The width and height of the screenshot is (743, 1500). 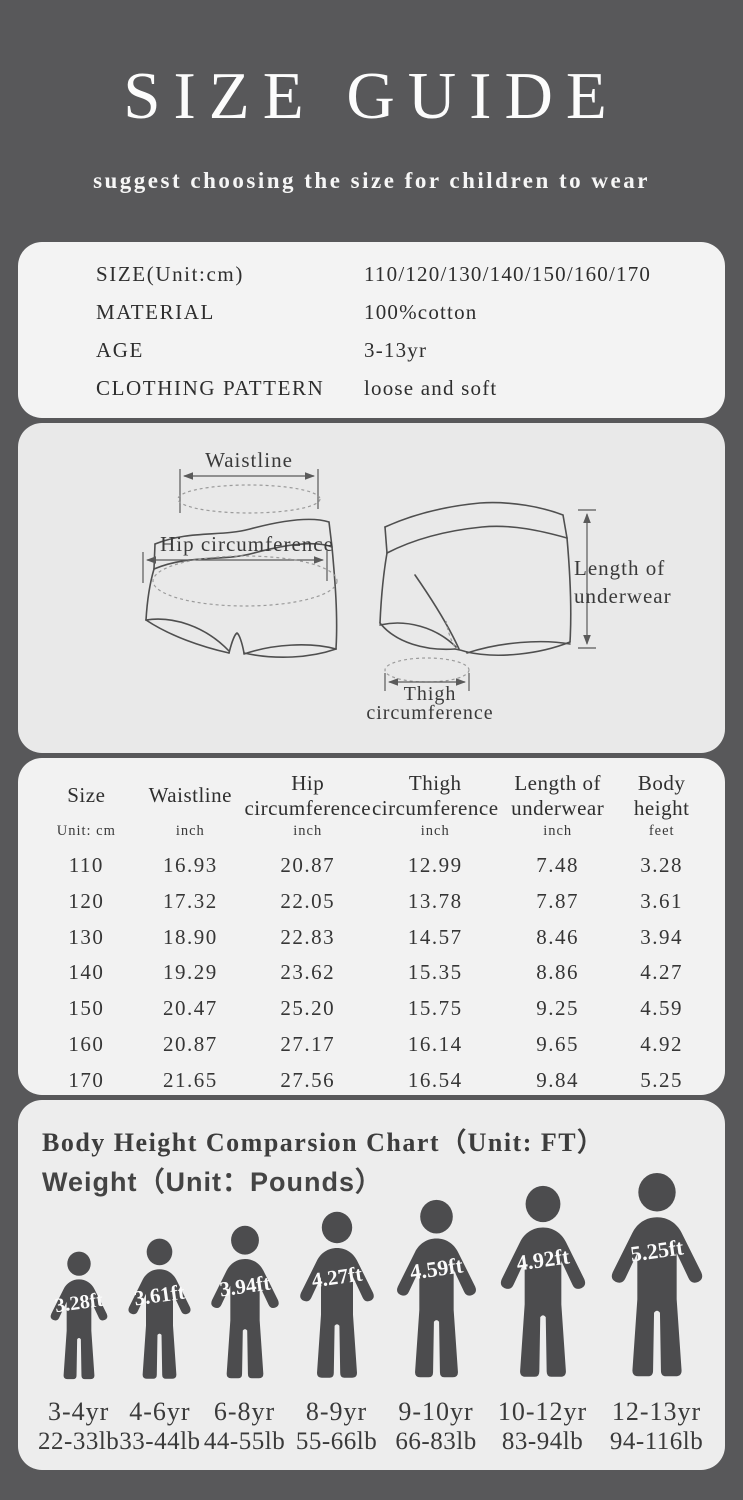 What do you see at coordinates (427, 670) in the screenshot?
I see `thigh-ellipse` at bounding box center [427, 670].